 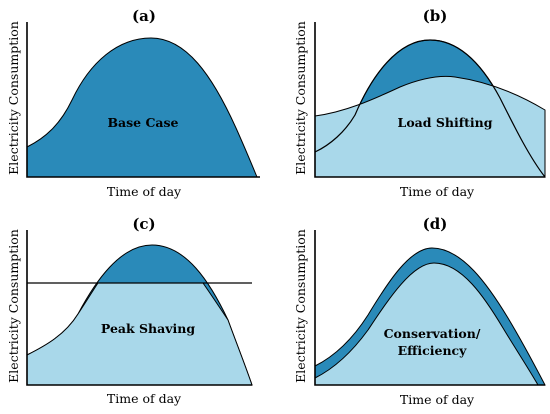 I want to click on panel-b-label: (b), so click(x=435, y=16).